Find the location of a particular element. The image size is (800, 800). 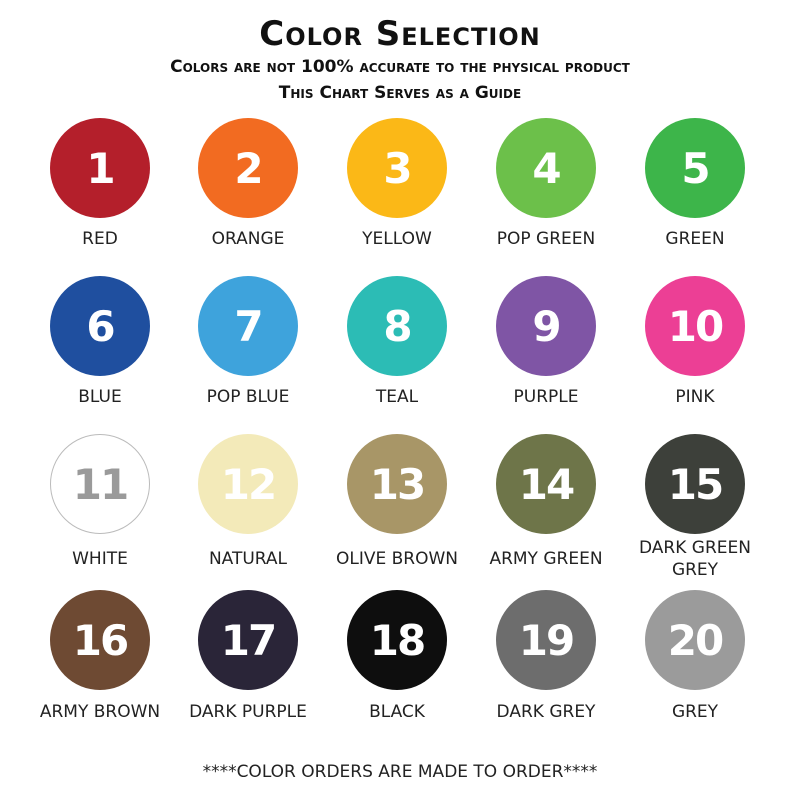

color-number: 17 is located at coordinates (248, 640).